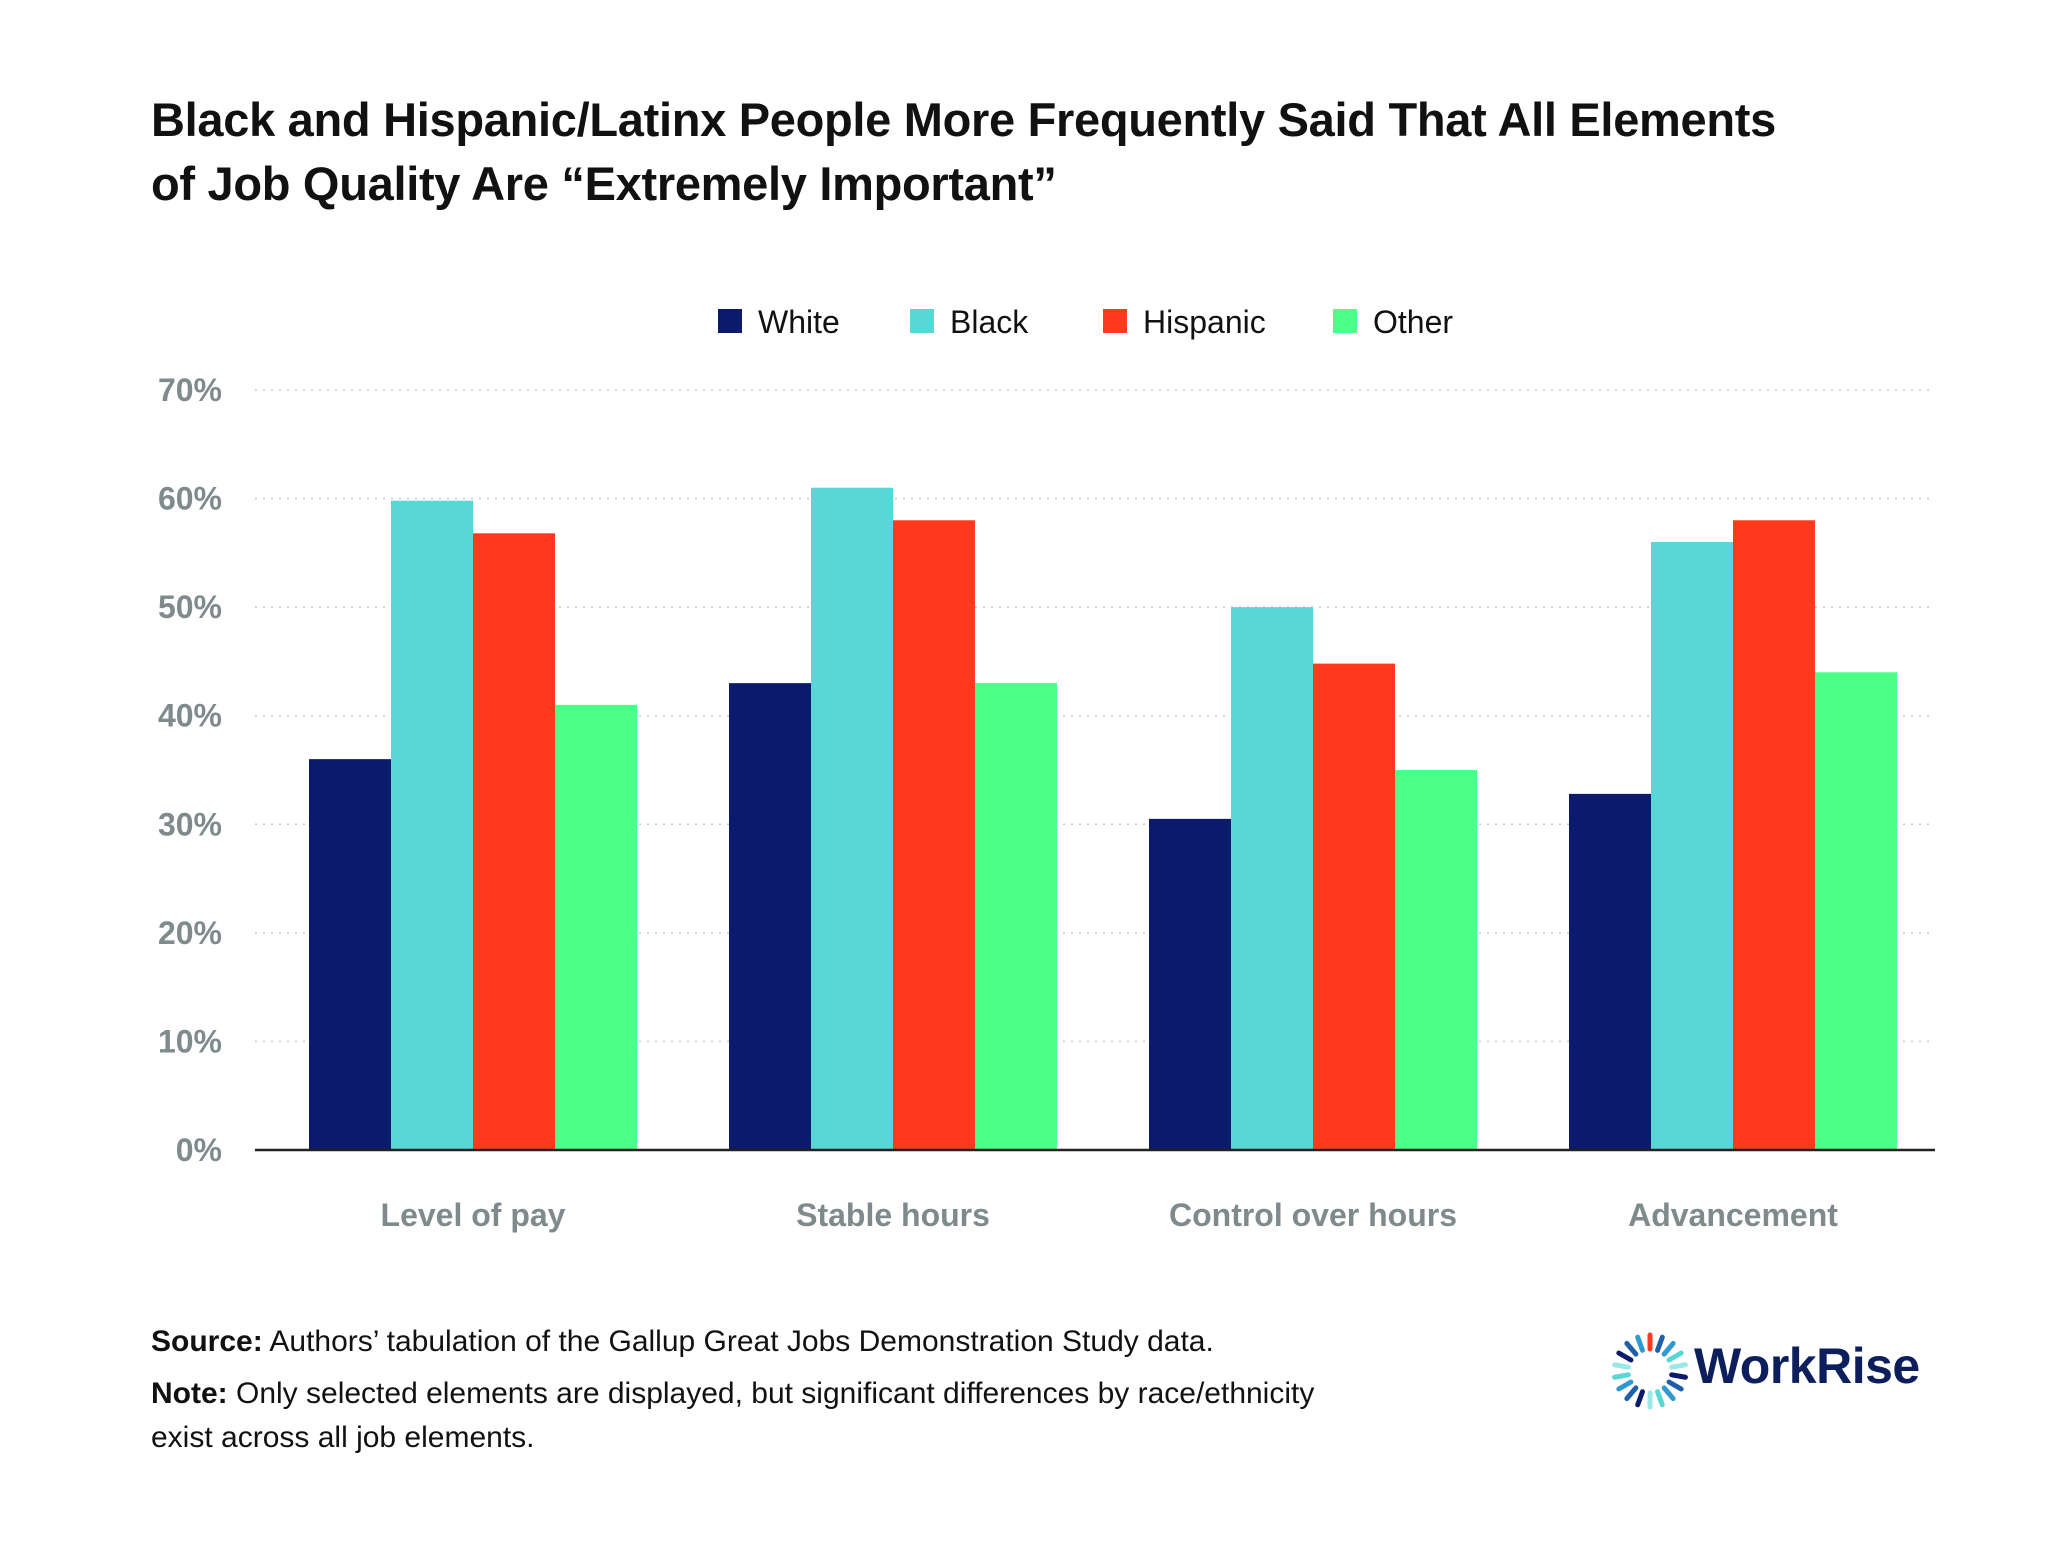 Image resolution: width=2056 pixels, height=1541 pixels. Describe the element at coordinates (207, 1341) in the screenshot. I see `source-label: Source:` at that location.